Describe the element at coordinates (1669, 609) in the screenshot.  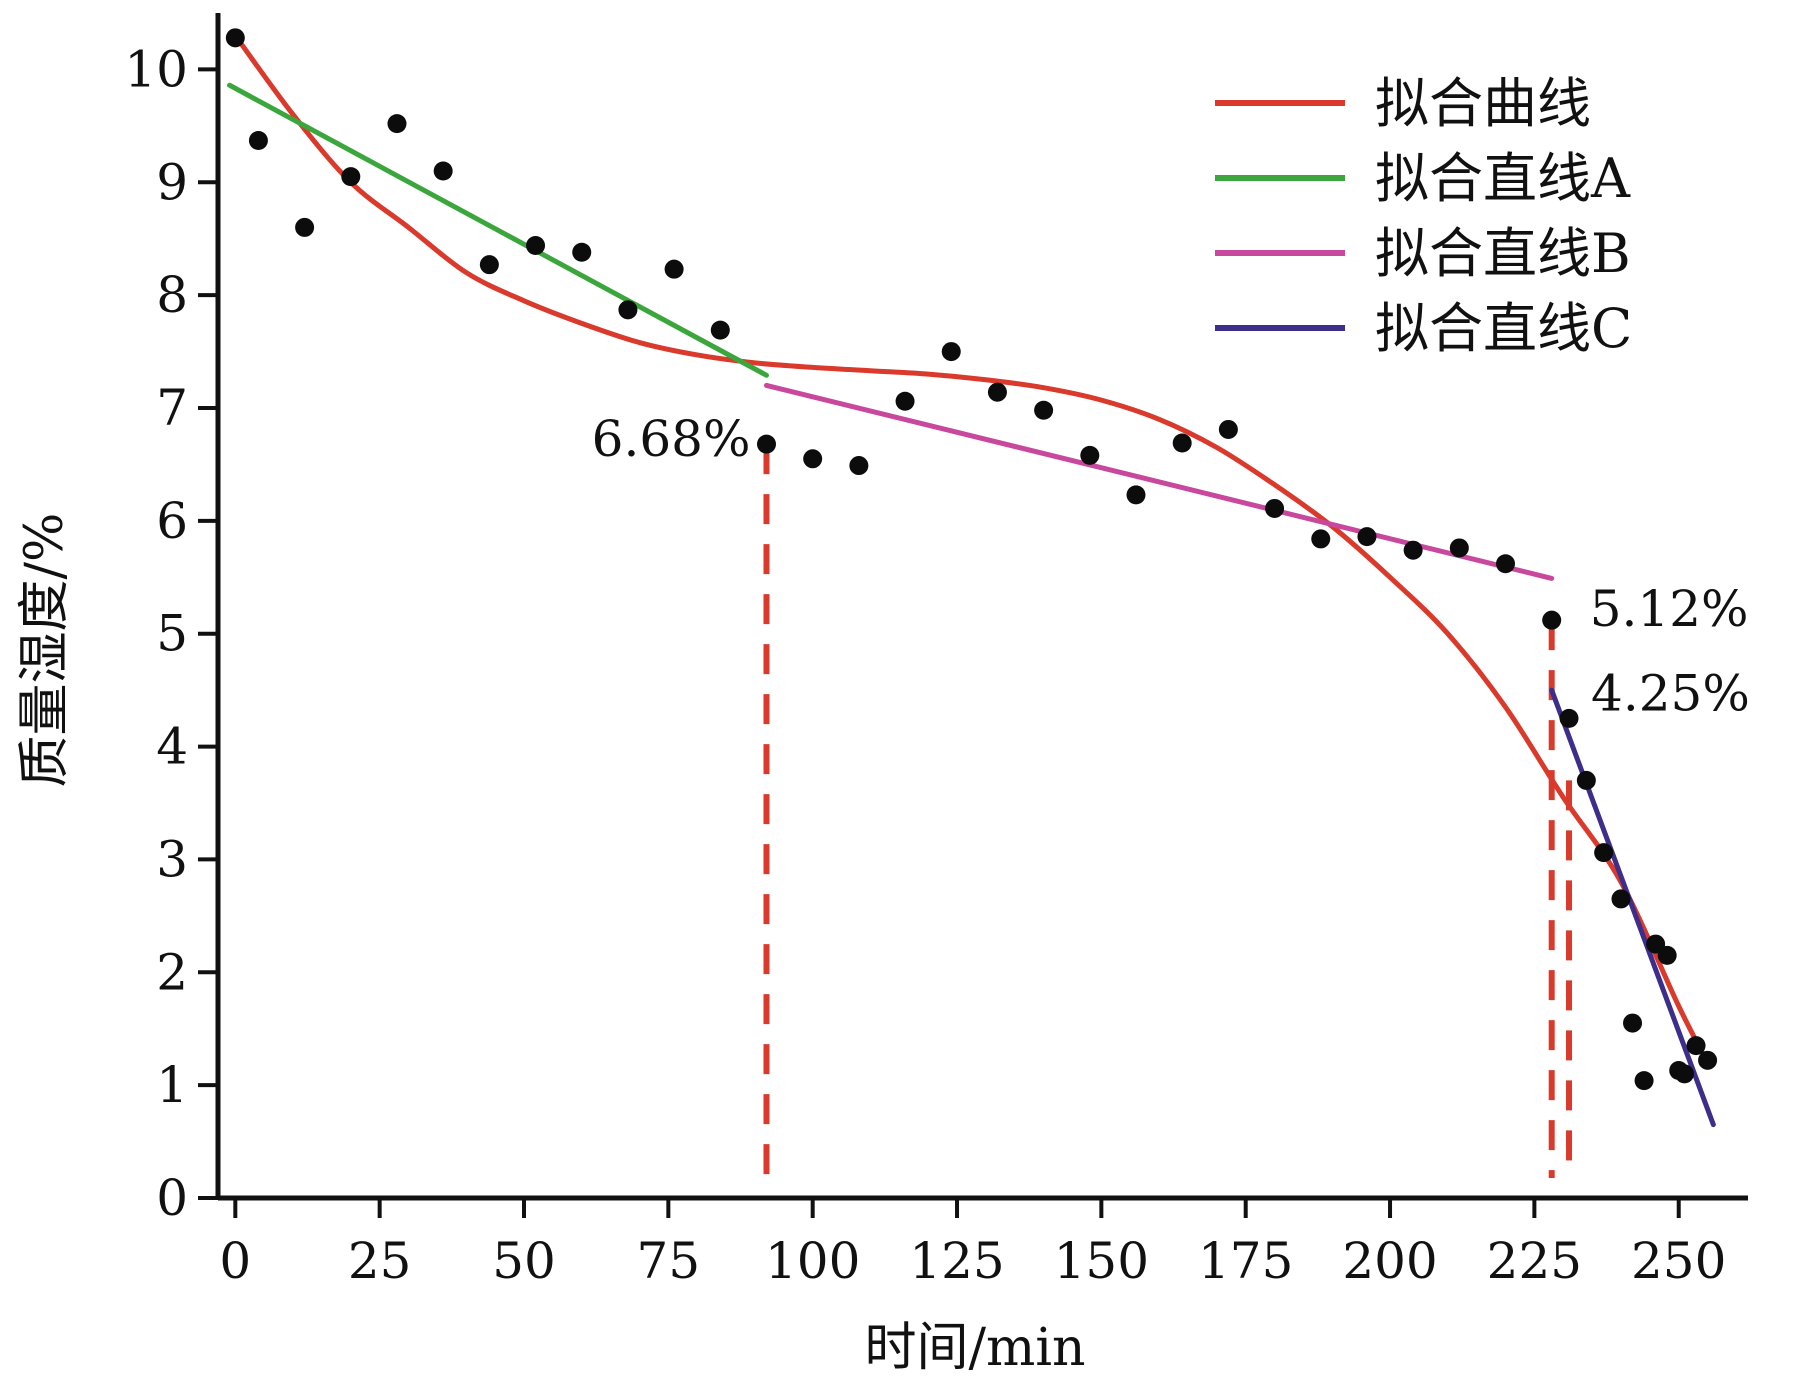
I see `annotation-label: 5.12%` at that location.